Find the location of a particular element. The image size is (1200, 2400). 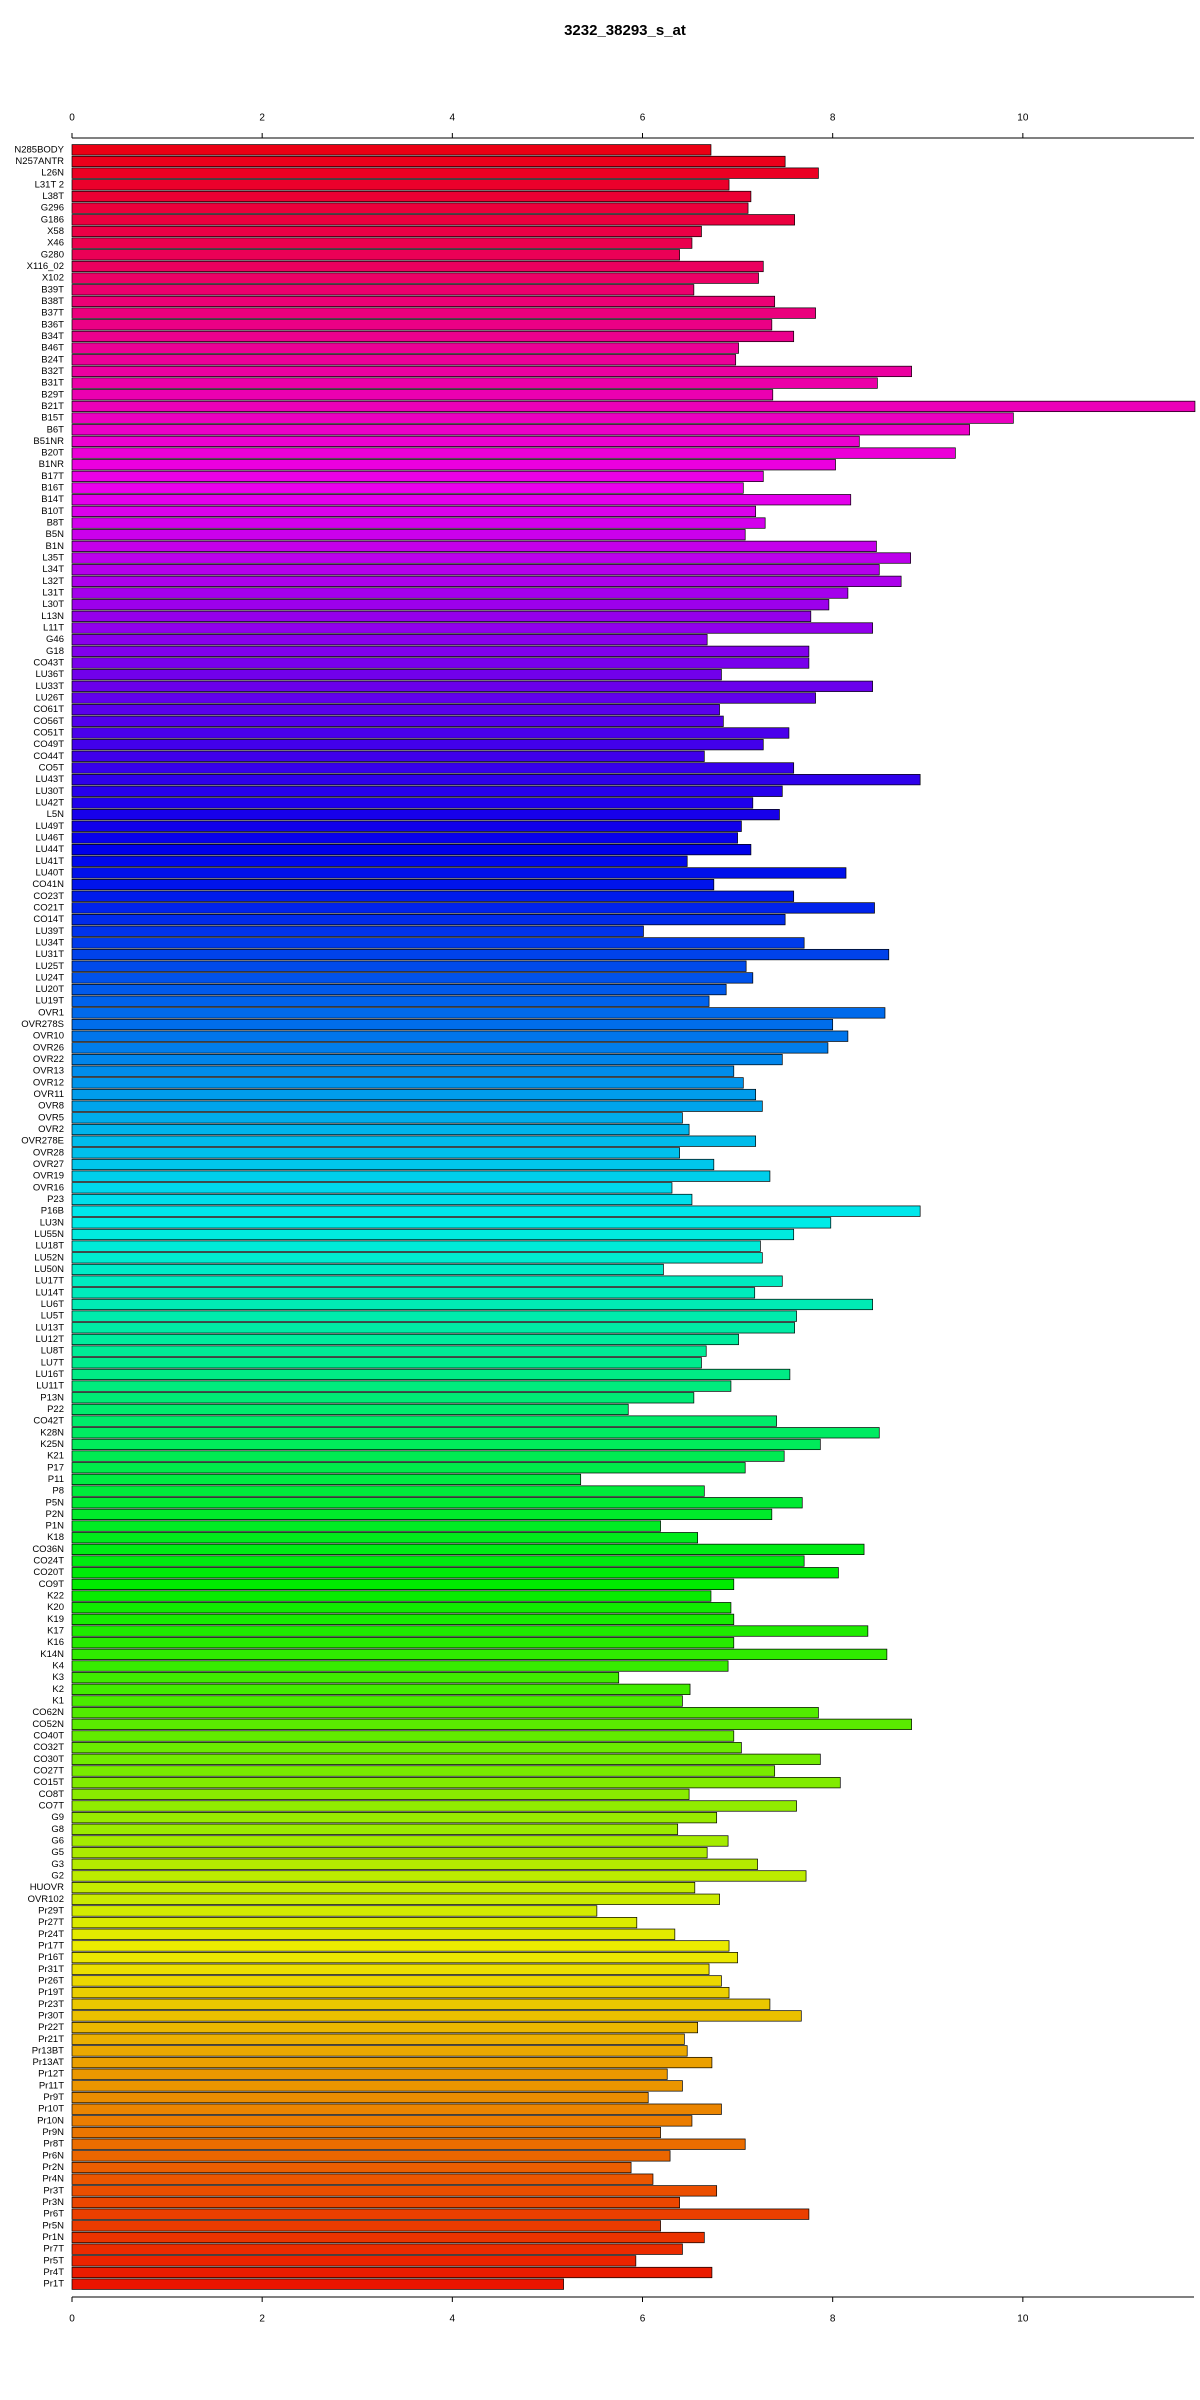

y-tick-label: P23 is located at coordinates (55, 1199).